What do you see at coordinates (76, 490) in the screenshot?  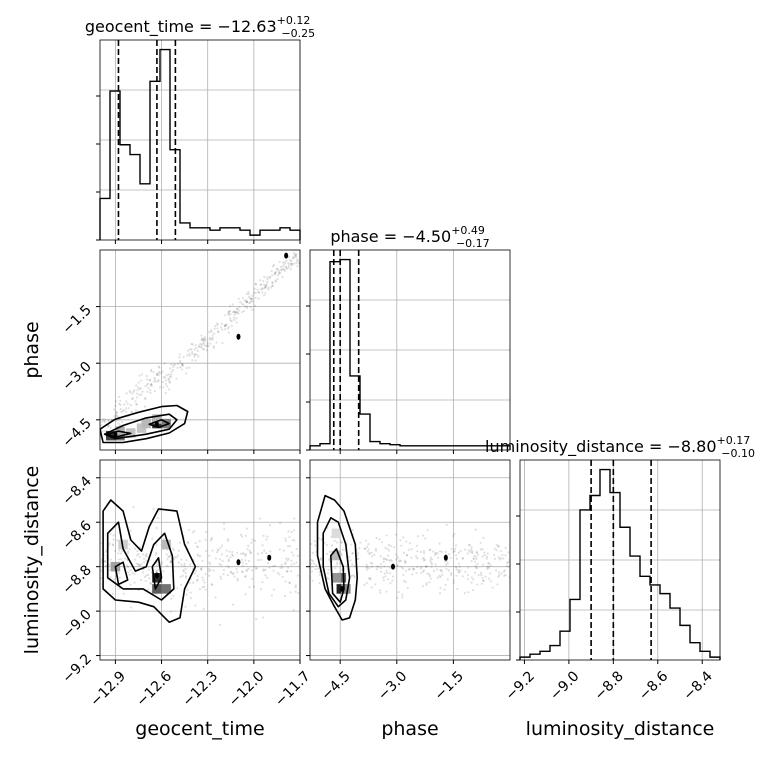 I see `tick-label-luminosity_distance: −8.4` at bounding box center [76, 490].